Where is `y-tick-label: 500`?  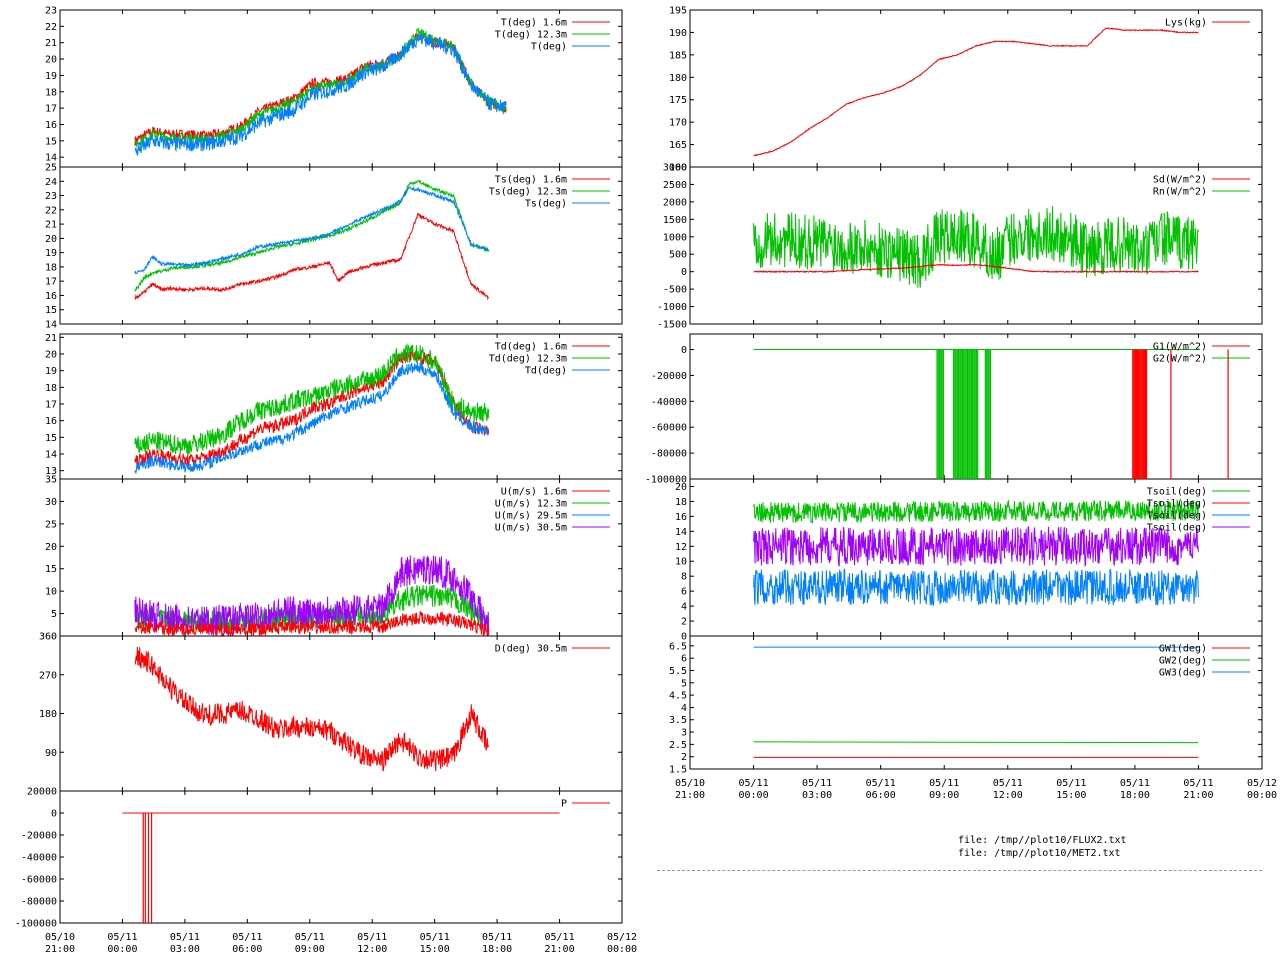
y-tick-label: 500 is located at coordinates (678, 255).